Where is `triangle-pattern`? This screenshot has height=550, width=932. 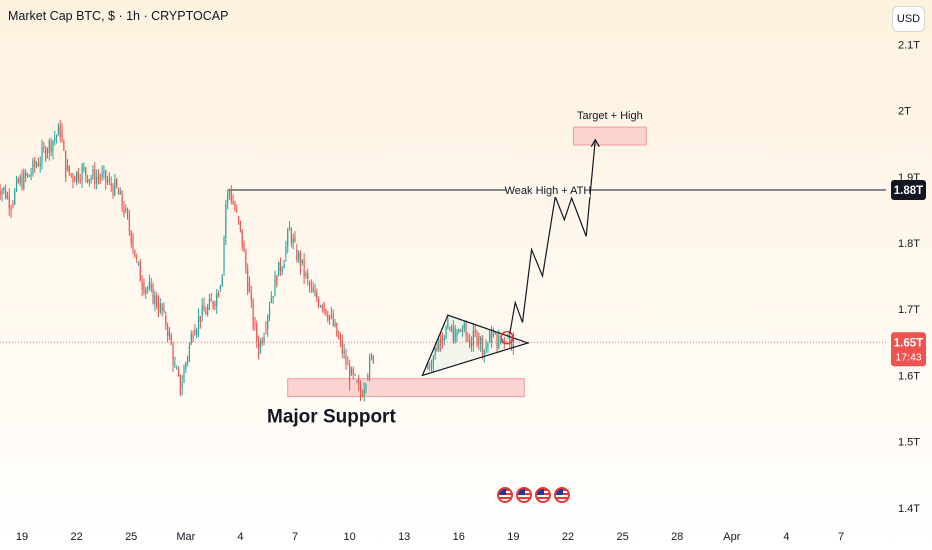 triangle-pattern is located at coordinates (475, 345).